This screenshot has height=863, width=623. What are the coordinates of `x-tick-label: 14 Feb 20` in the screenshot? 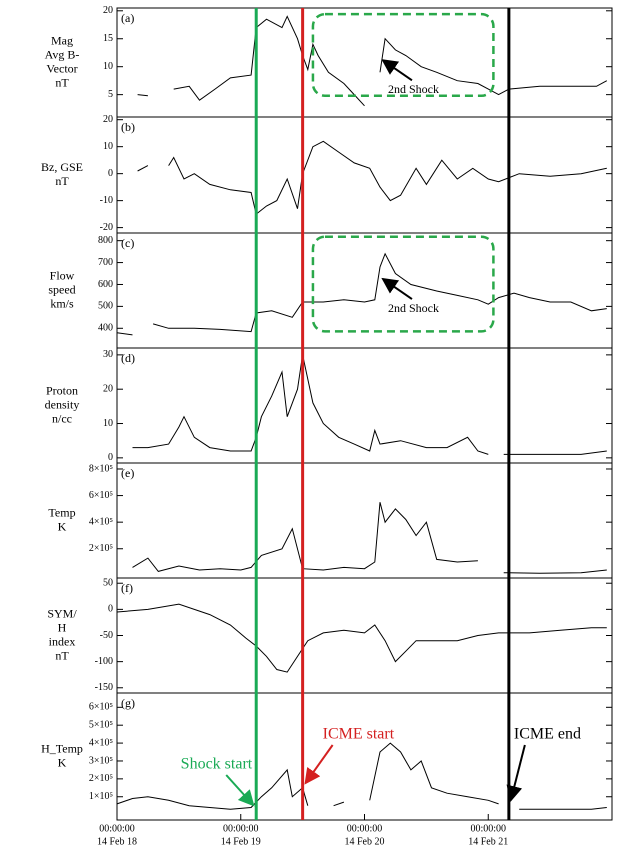 It's located at (365, 841).